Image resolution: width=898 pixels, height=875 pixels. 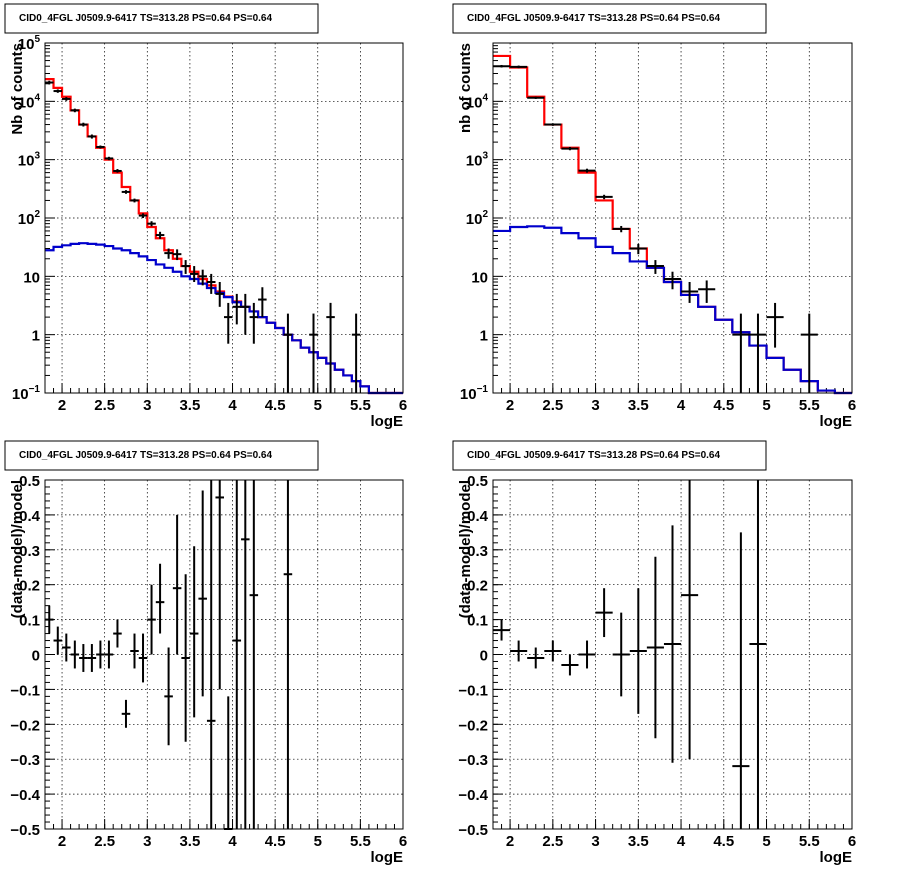 I want to click on x-tick-label: 4, so click(x=232, y=405).